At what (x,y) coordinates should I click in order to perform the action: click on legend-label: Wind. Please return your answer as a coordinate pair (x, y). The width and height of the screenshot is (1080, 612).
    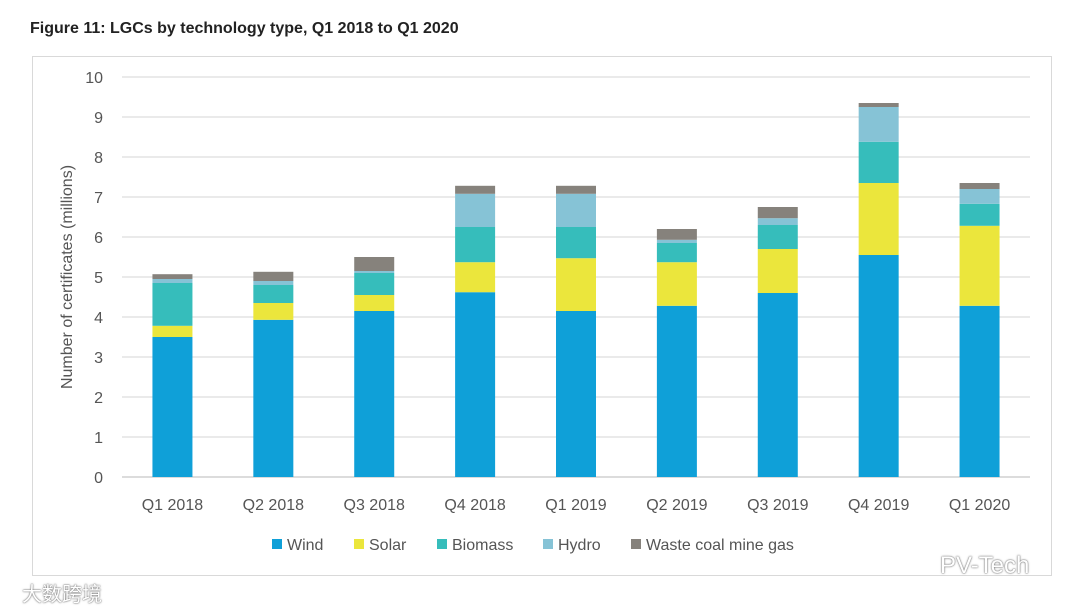
    Looking at the image, I should click on (305, 545).